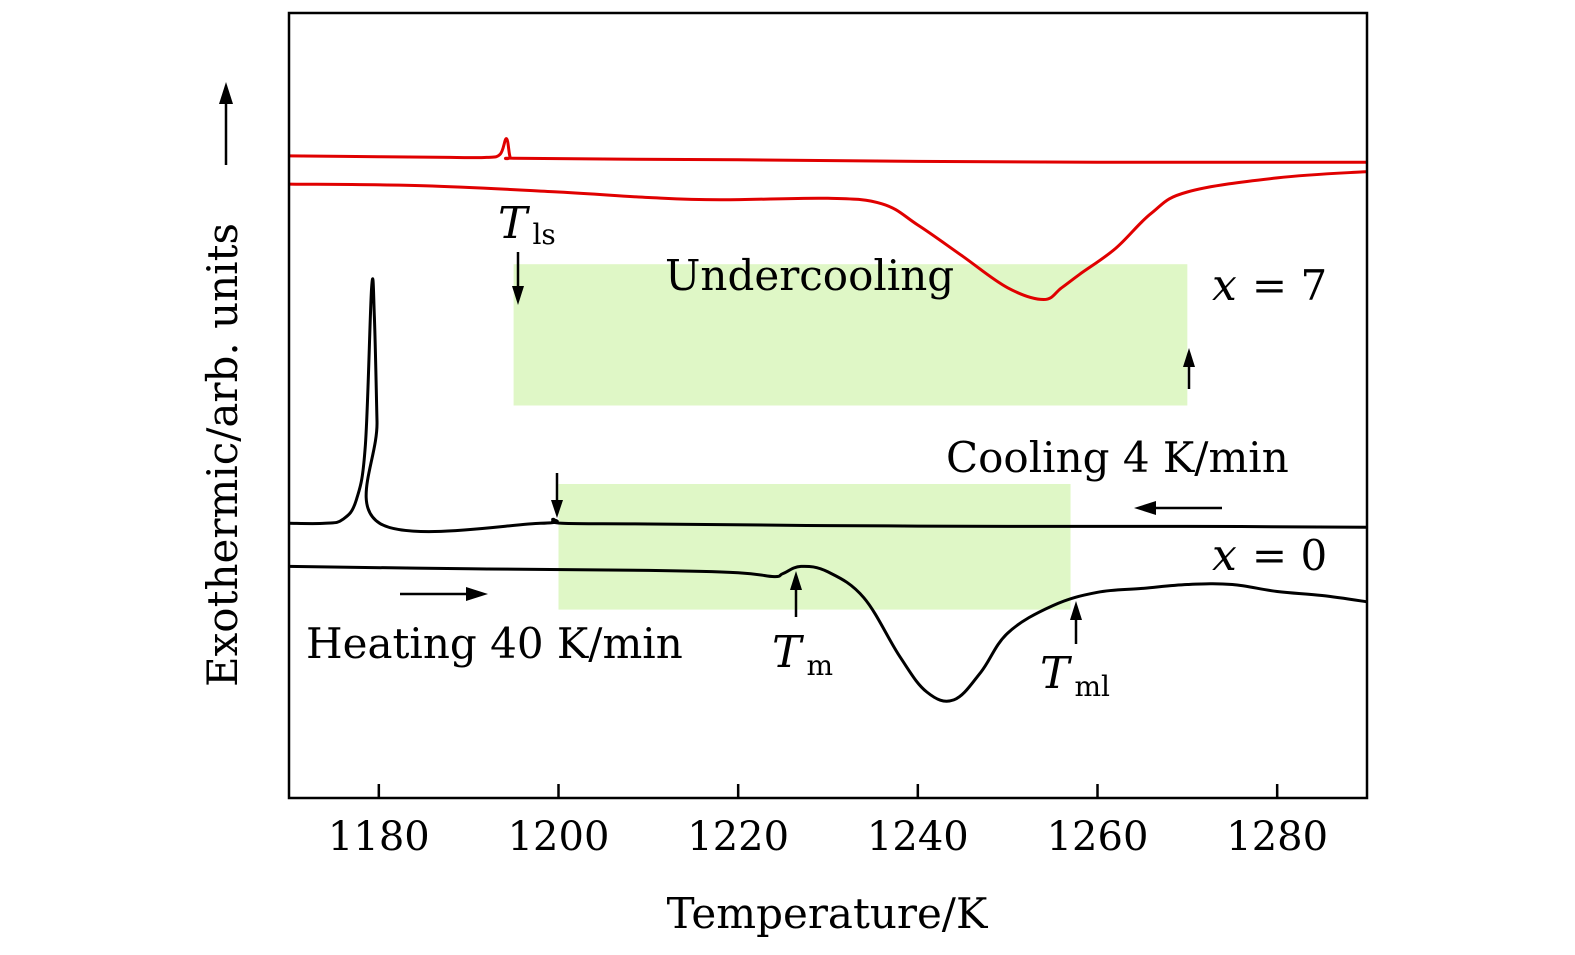 The image size is (1575, 955). I want to click on x7-cooling-curve, so click(827, 150).